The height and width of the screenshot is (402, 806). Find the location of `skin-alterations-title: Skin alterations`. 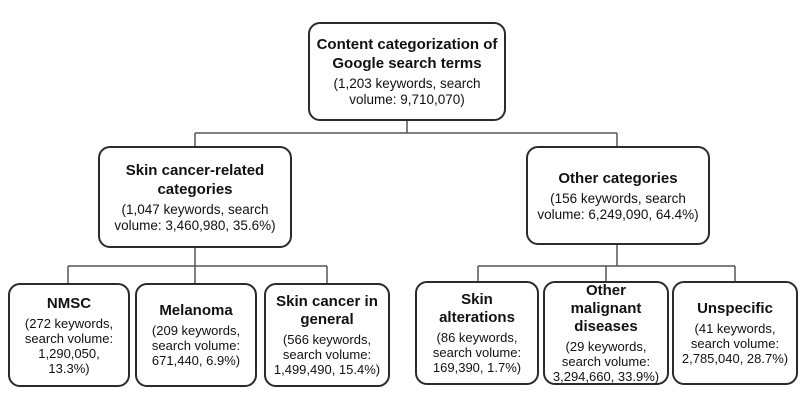

skin-alterations-title: Skin alterations is located at coordinates (477, 308).